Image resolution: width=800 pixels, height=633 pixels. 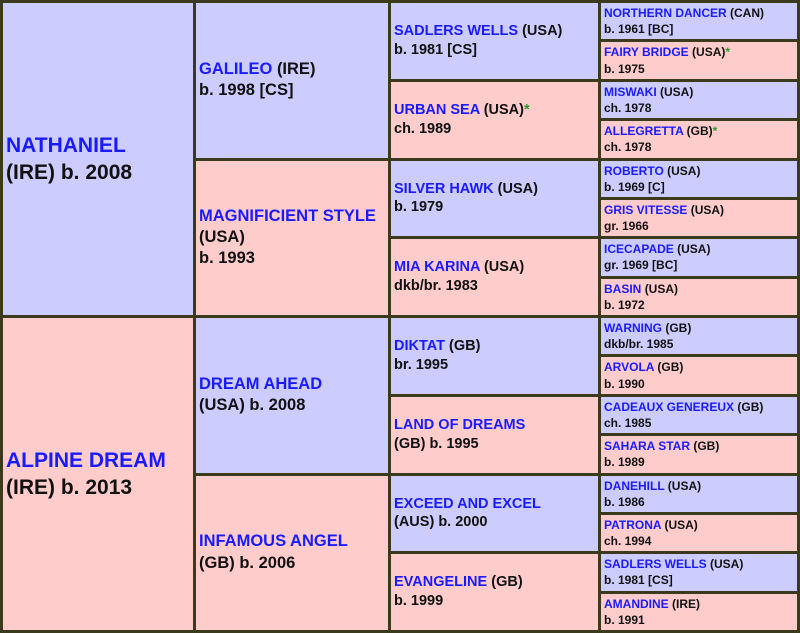 I want to click on horse-detail: b. 1969 [C], so click(x=634, y=186).